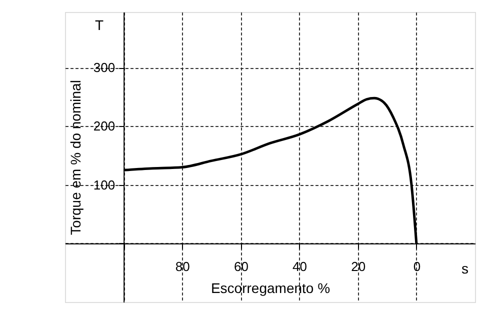  I want to click on annotation: s, so click(465, 268).